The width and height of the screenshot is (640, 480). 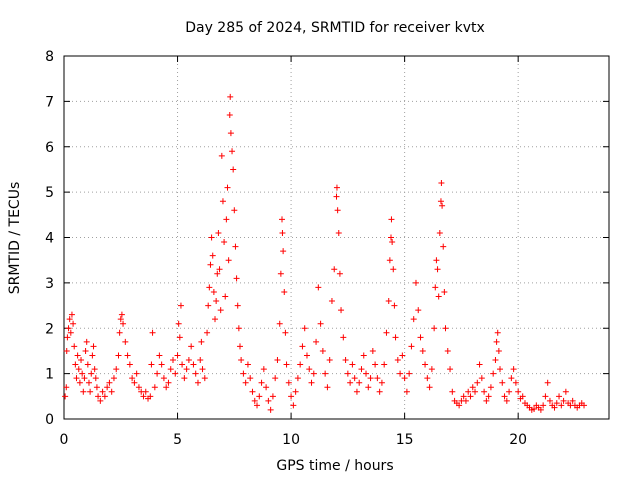 I want to click on y-tick-label: 4, so click(x=49, y=239).